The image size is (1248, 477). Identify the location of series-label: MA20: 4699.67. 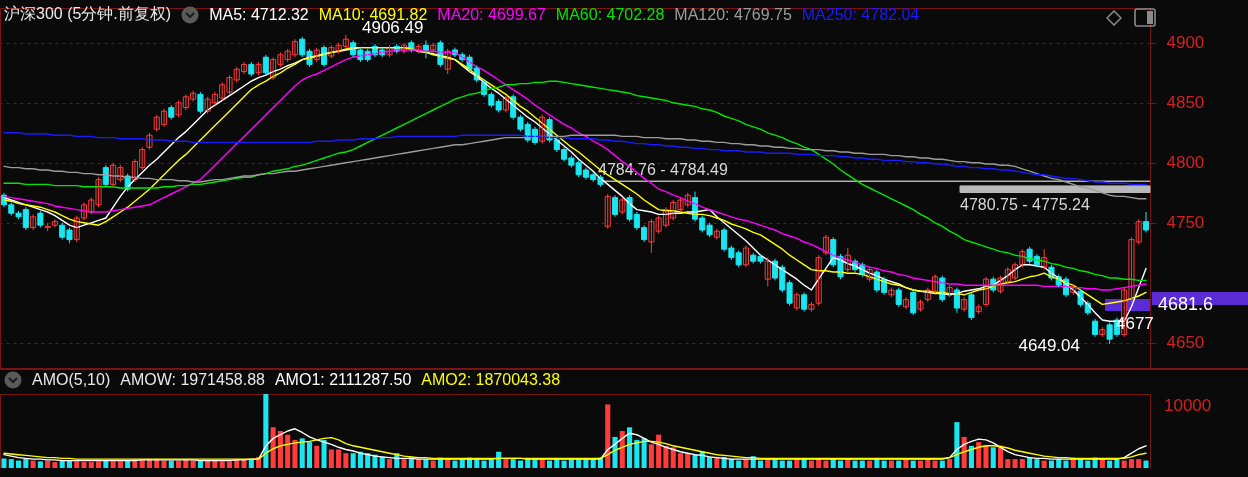
(491, 14).